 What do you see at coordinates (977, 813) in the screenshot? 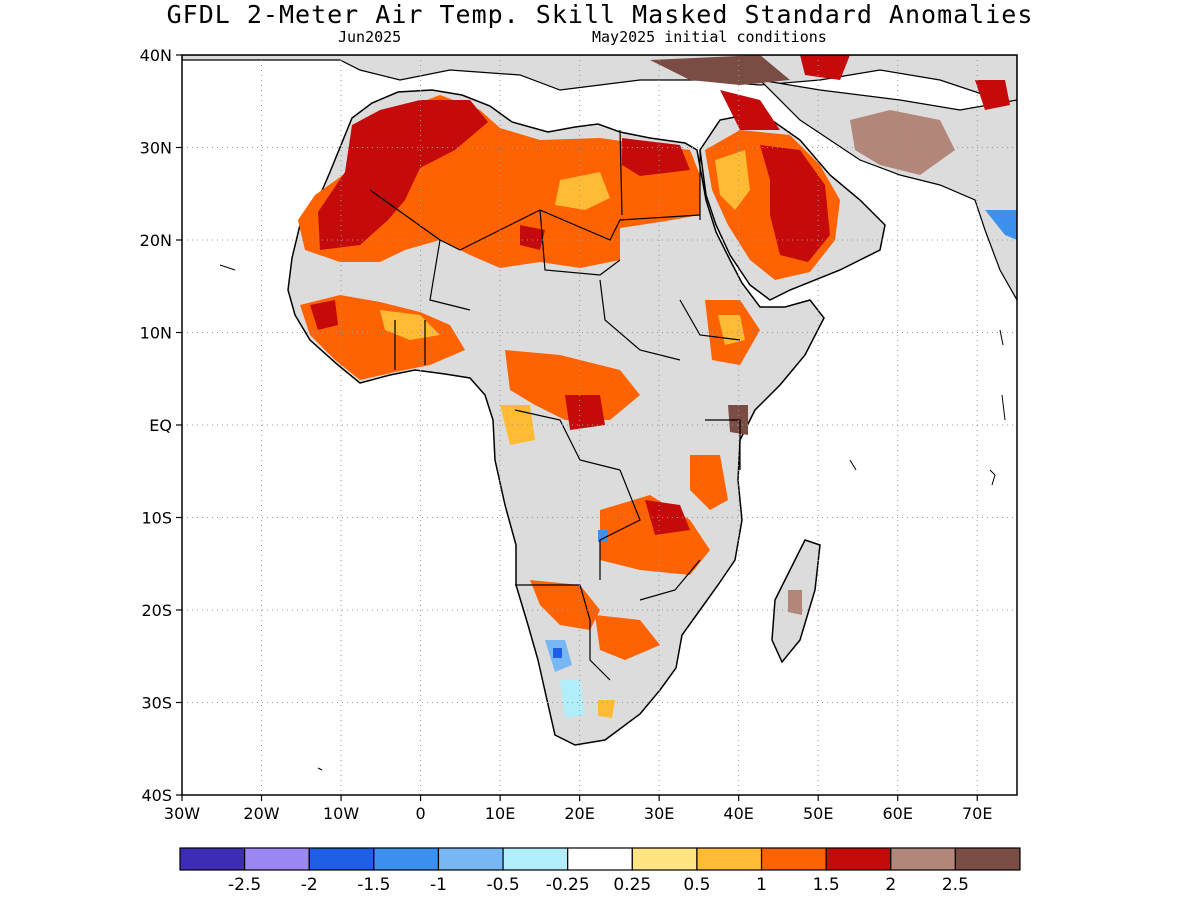
I see `lon-tick-label: 70E` at bounding box center [977, 813].